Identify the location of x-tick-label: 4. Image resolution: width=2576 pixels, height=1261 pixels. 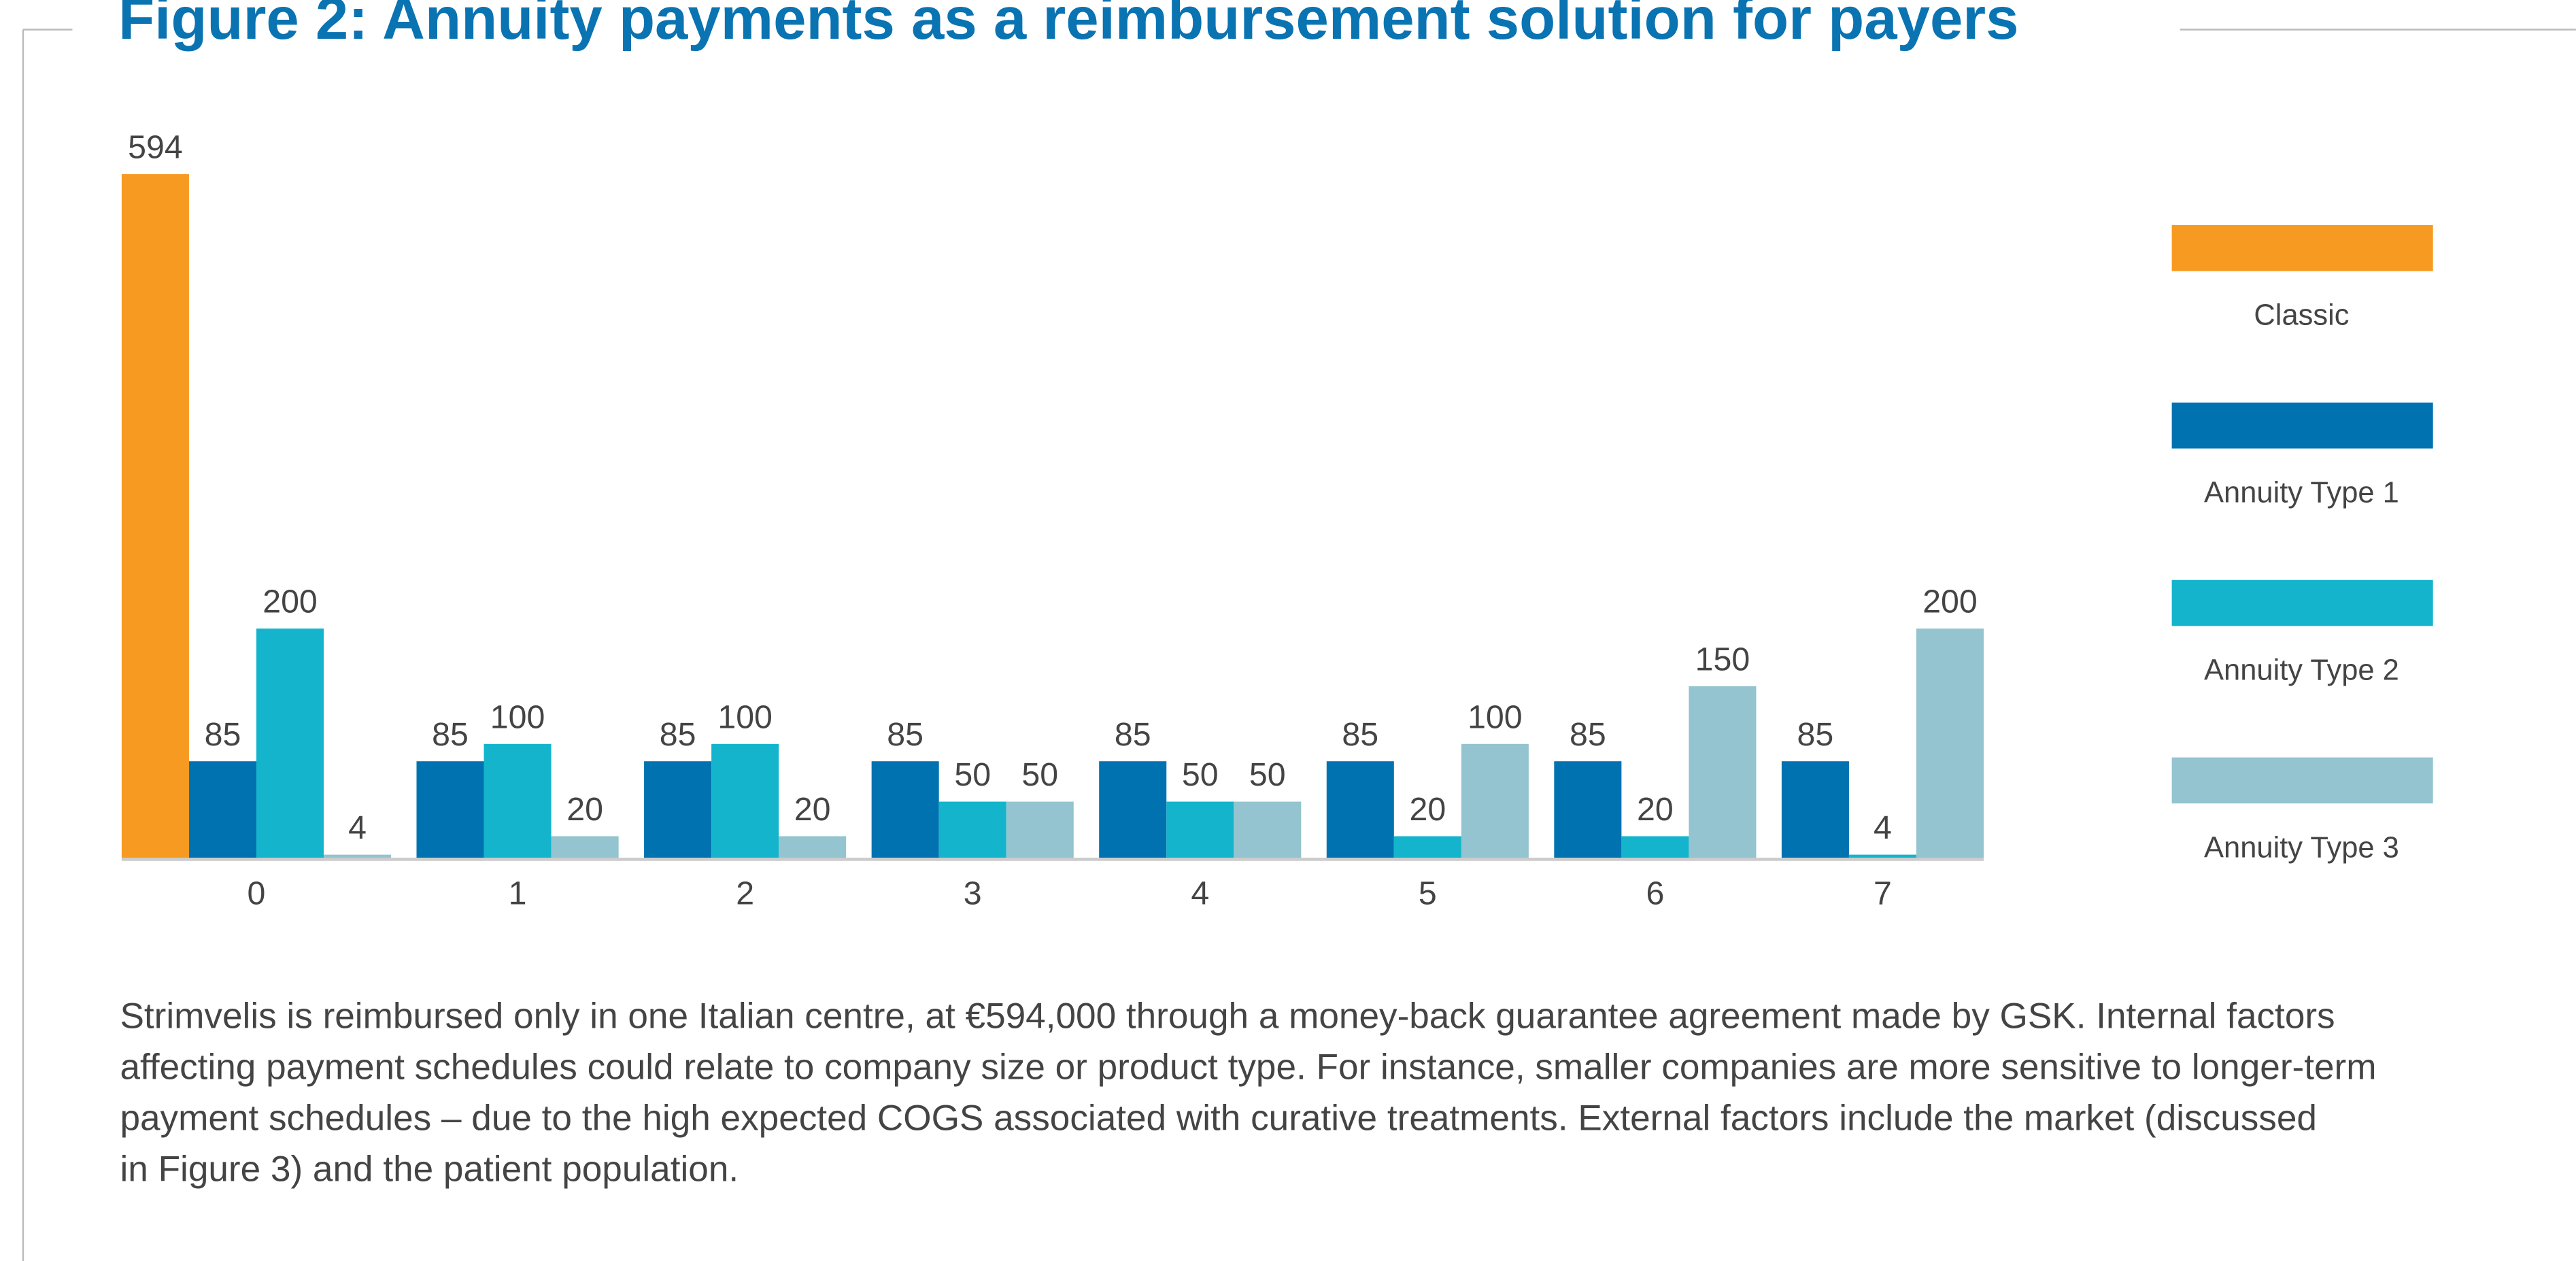
(1200, 893).